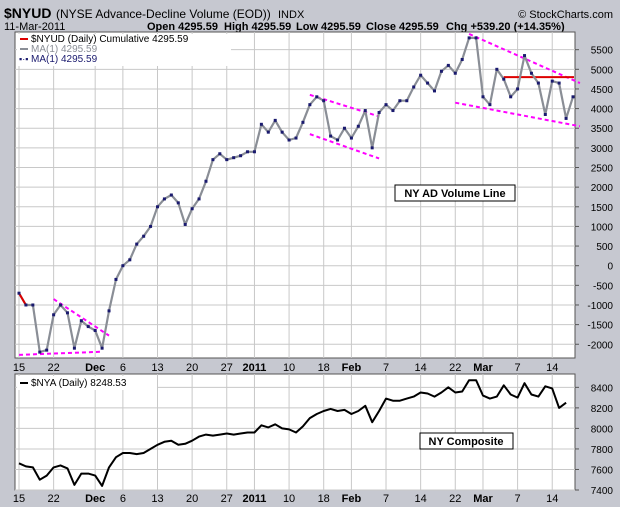 The image size is (620, 507). I want to click on legend-label-ma-gray: MA(1) 4295.59, so click(64, 49).